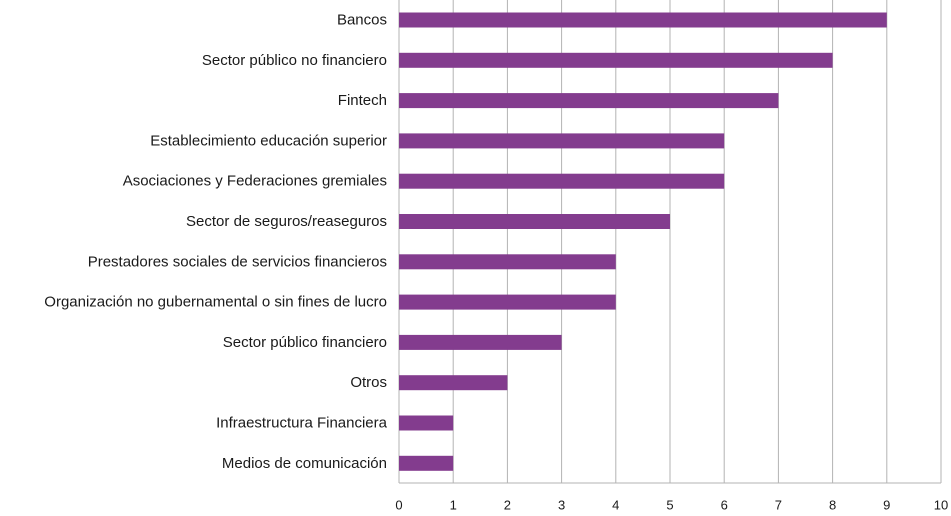  Describe the element at coordinates (362, 100) in the screenshot. I see `category-label-2: Fintech` at that location.